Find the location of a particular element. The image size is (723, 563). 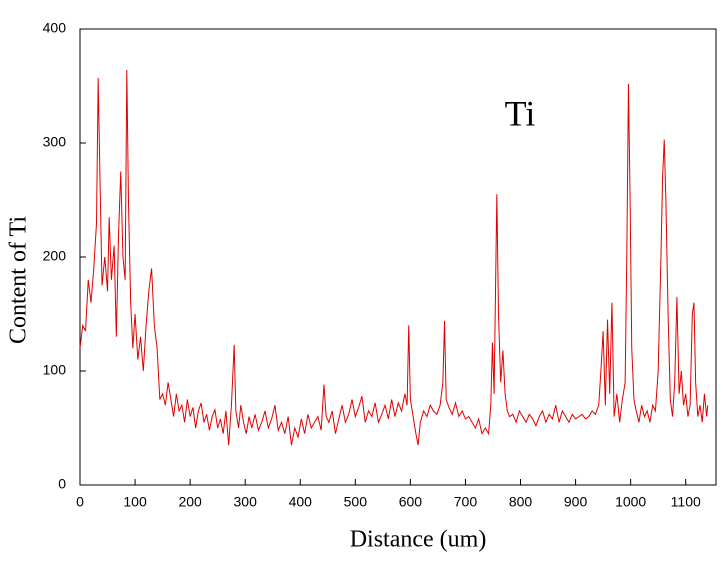

x-tick-label: 800 is located at coordinates (521, 502).